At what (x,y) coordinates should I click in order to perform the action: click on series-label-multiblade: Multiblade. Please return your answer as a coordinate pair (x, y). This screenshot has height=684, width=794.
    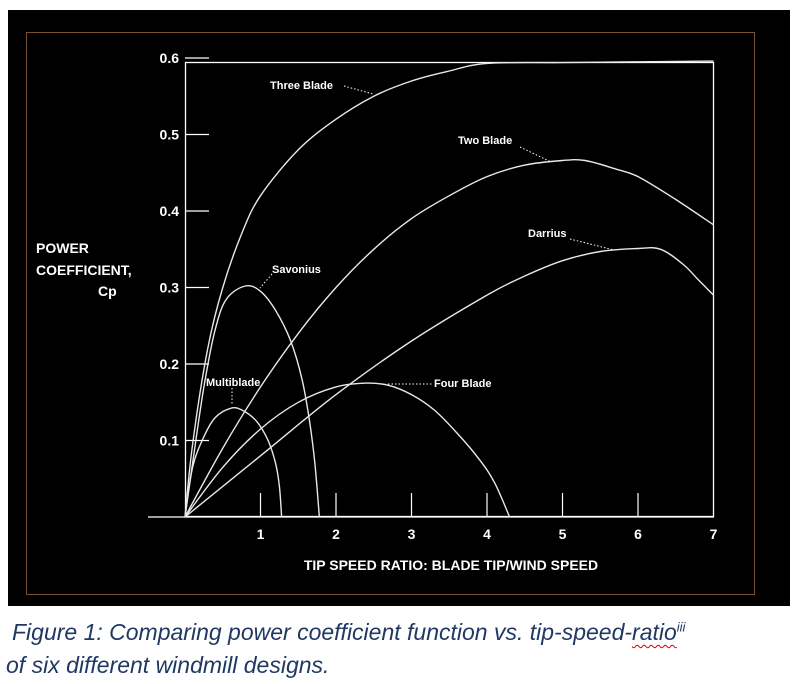
    Looking at the image, I should click on (233, 383).